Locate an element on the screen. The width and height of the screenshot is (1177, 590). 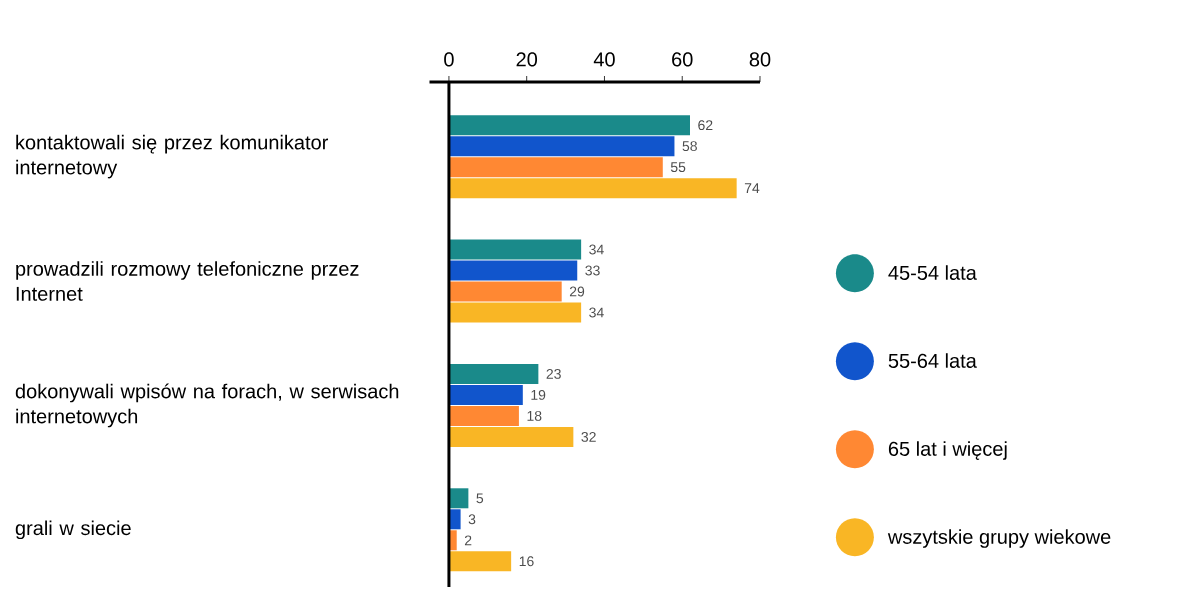
data-label: 29 is located at coordinates (577, 291).